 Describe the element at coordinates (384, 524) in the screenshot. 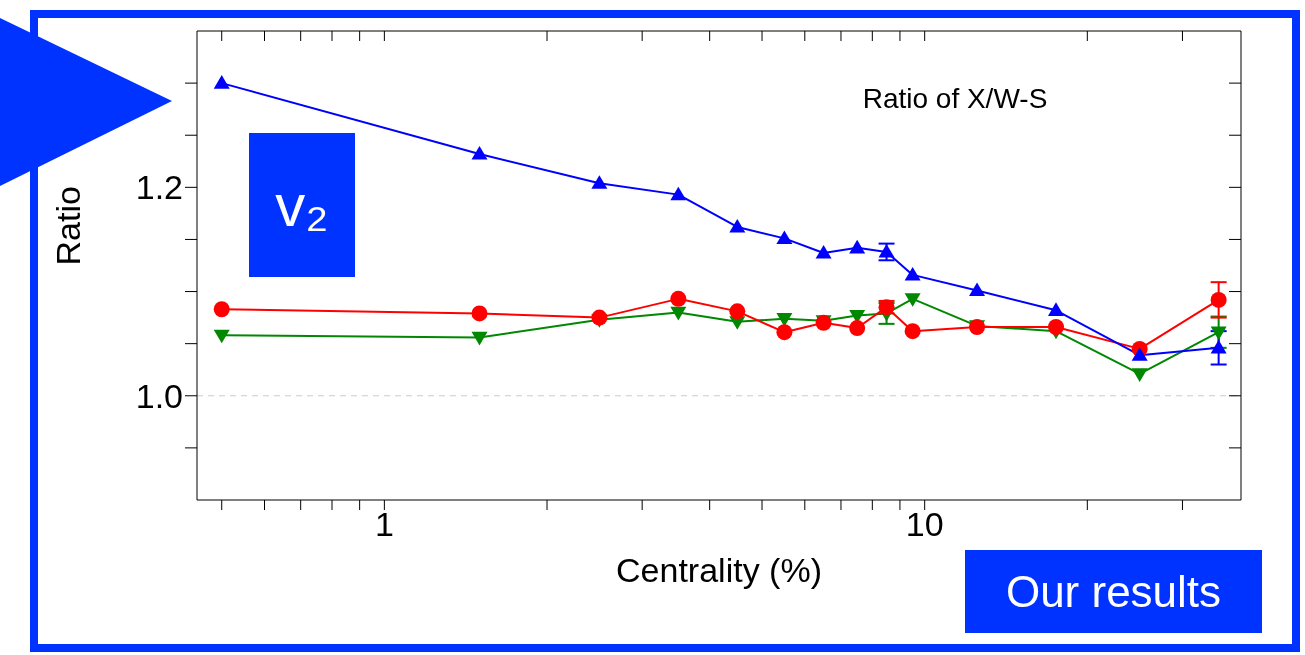

I see `x-tick-label: 1` at that location.